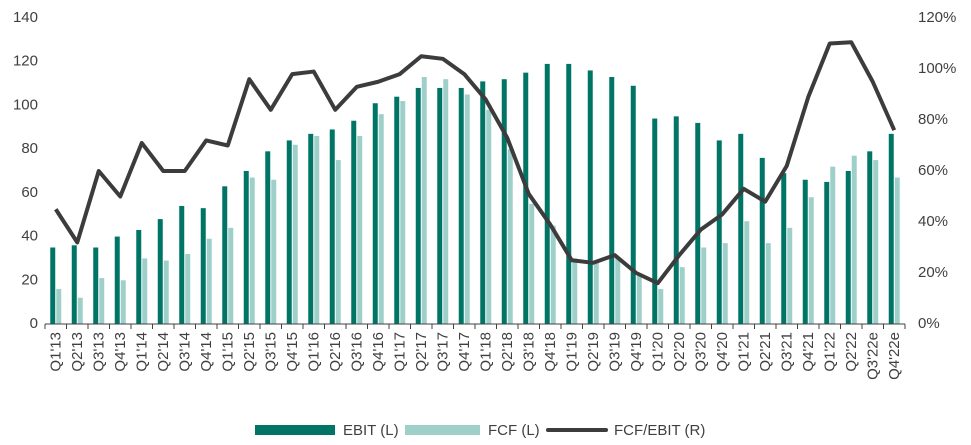  What do you see at coordinates (371, 430) in the screenshot?
I see `legend-label: EBIT (L)` at bounding box center [371, 430].